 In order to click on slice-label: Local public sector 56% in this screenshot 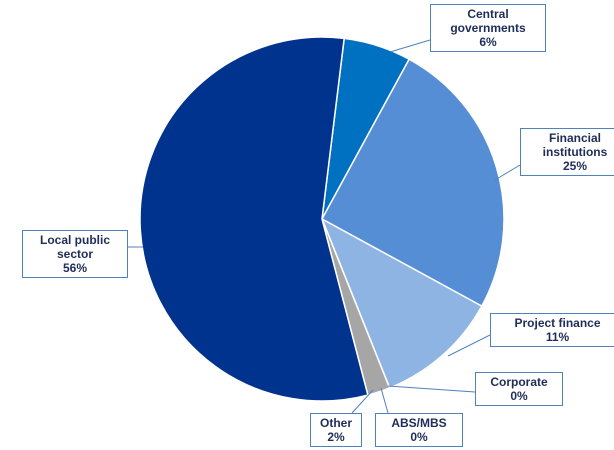, I will do `click(75, 254)`.